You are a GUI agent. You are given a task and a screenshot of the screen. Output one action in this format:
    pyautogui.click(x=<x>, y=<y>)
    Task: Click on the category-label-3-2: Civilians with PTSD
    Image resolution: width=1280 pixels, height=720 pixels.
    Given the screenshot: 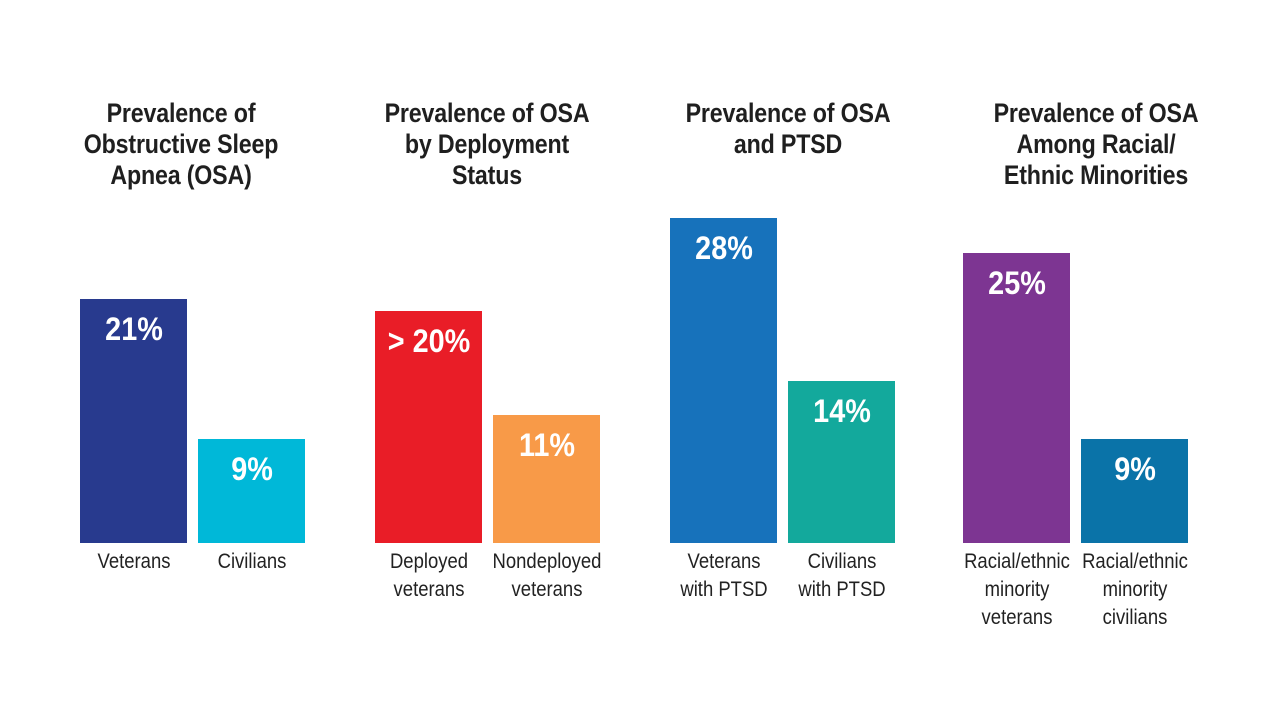 What is the action you would take?
    pyautogui.click(x=841, y=575)
    